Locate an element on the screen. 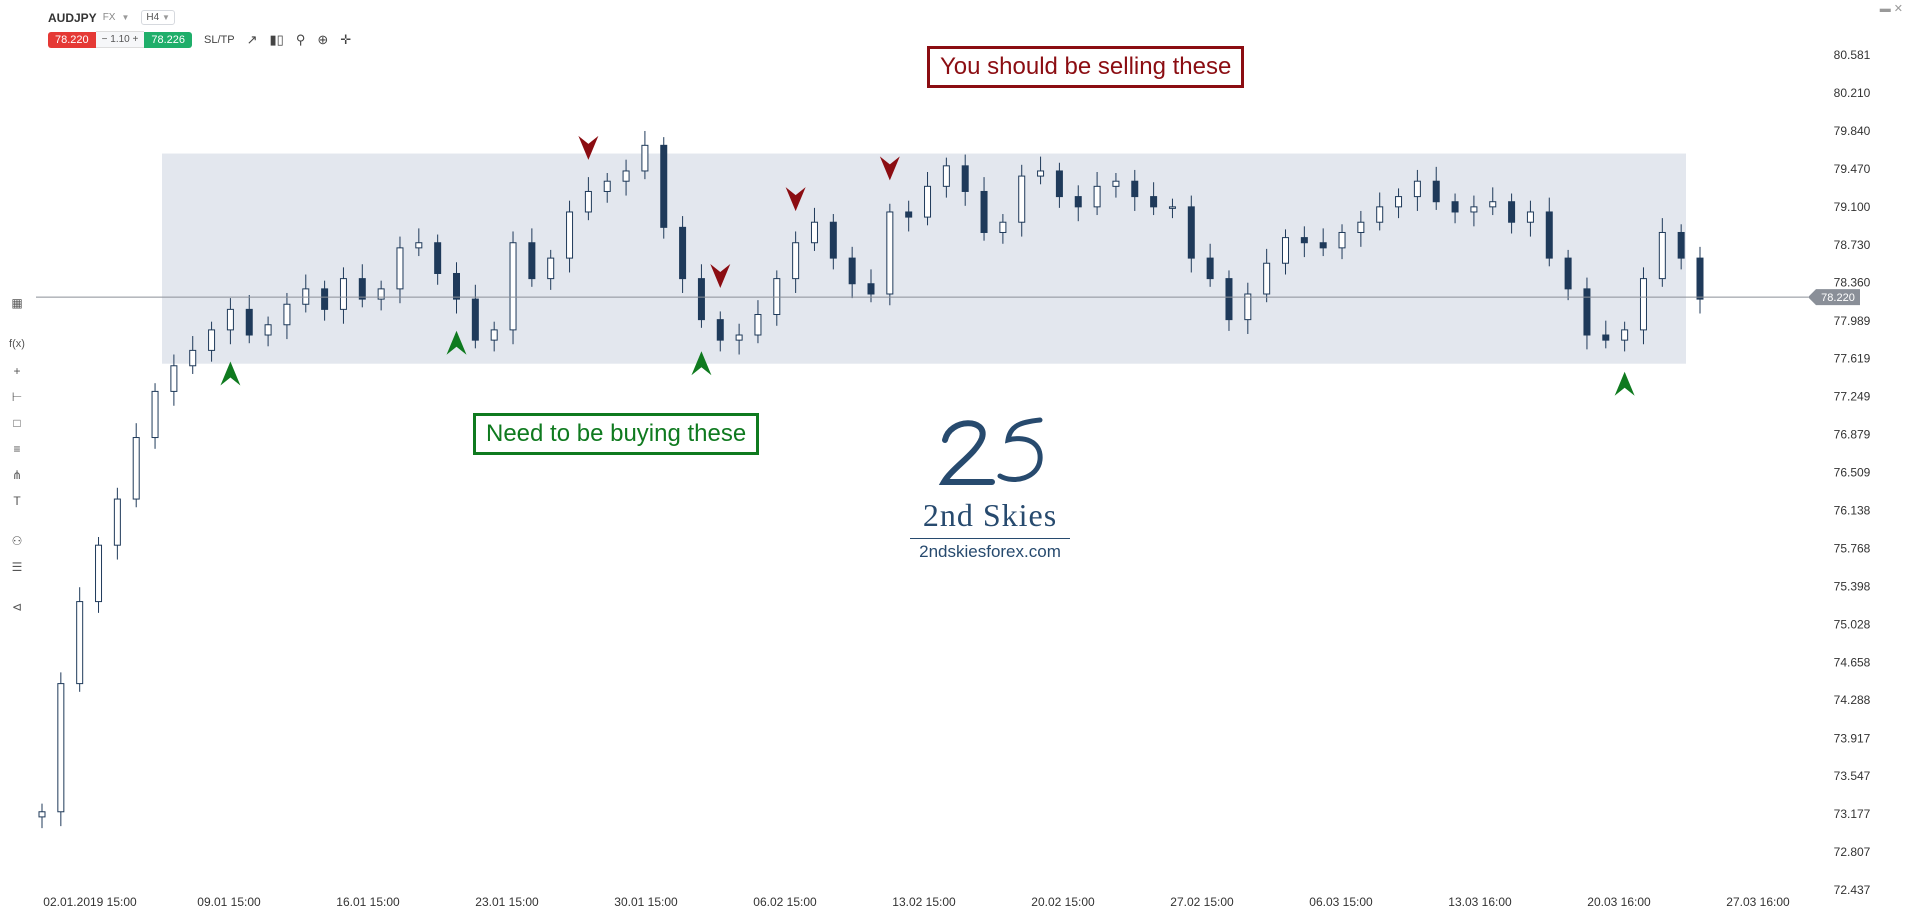 The width and height of the screenshot is (1911, 914). crosshair-tool-icon: + is located at coordinates (17, 371).